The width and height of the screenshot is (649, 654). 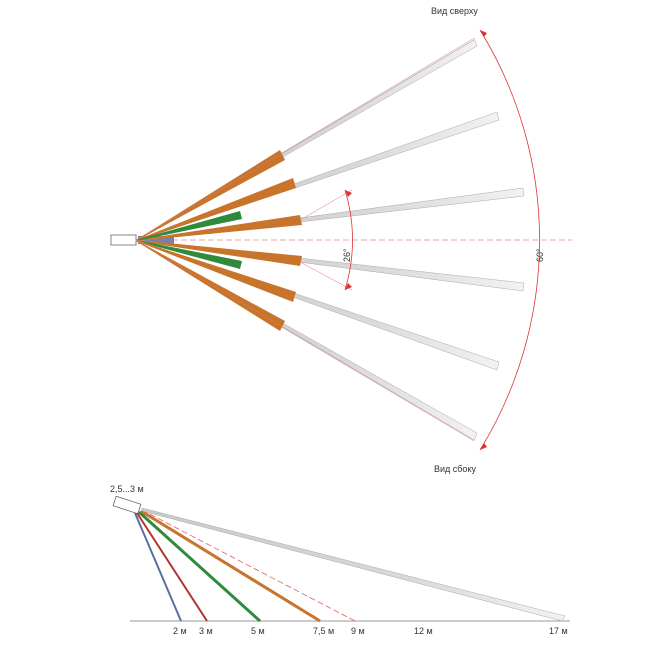 I want to click on side-view-title: Вид сбоку, so click(x=455, y=469).